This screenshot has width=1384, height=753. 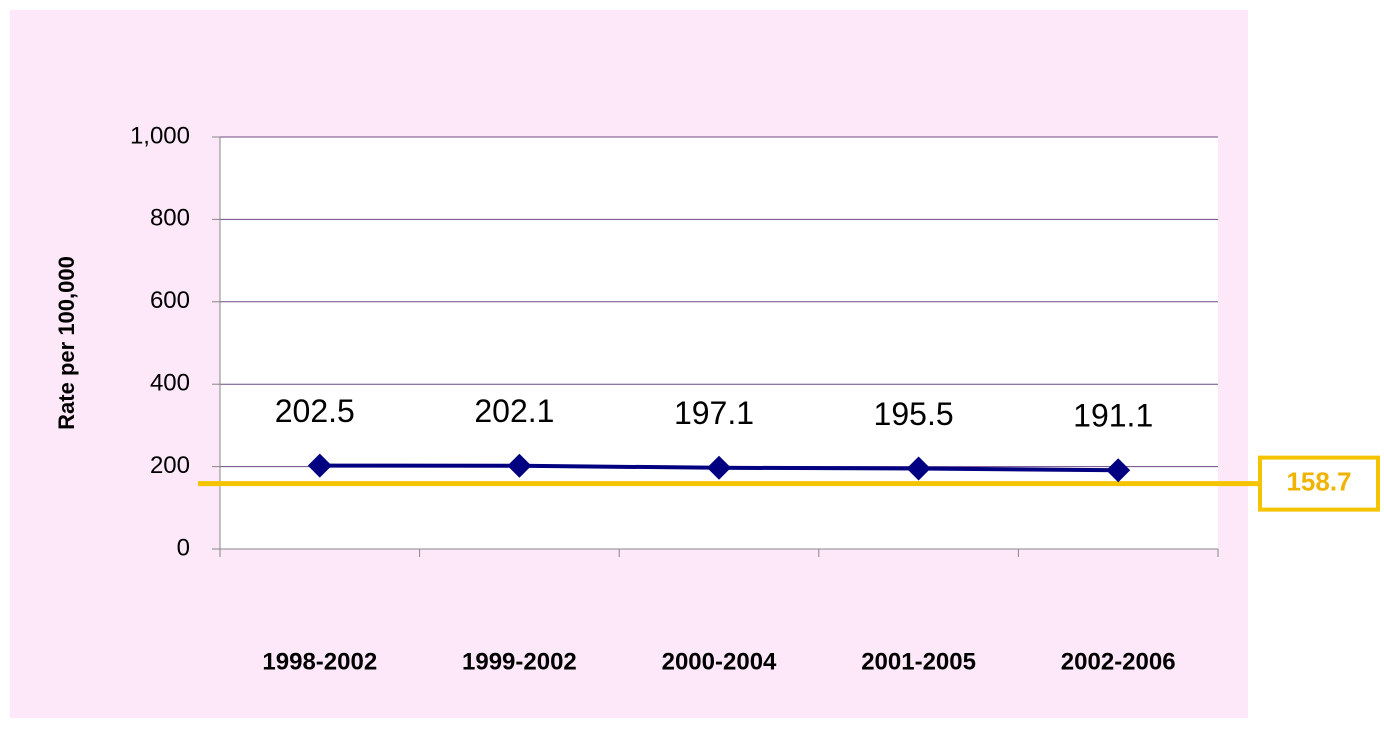 I want to click on y-tick-label: 0, so click(x=183, y=547).